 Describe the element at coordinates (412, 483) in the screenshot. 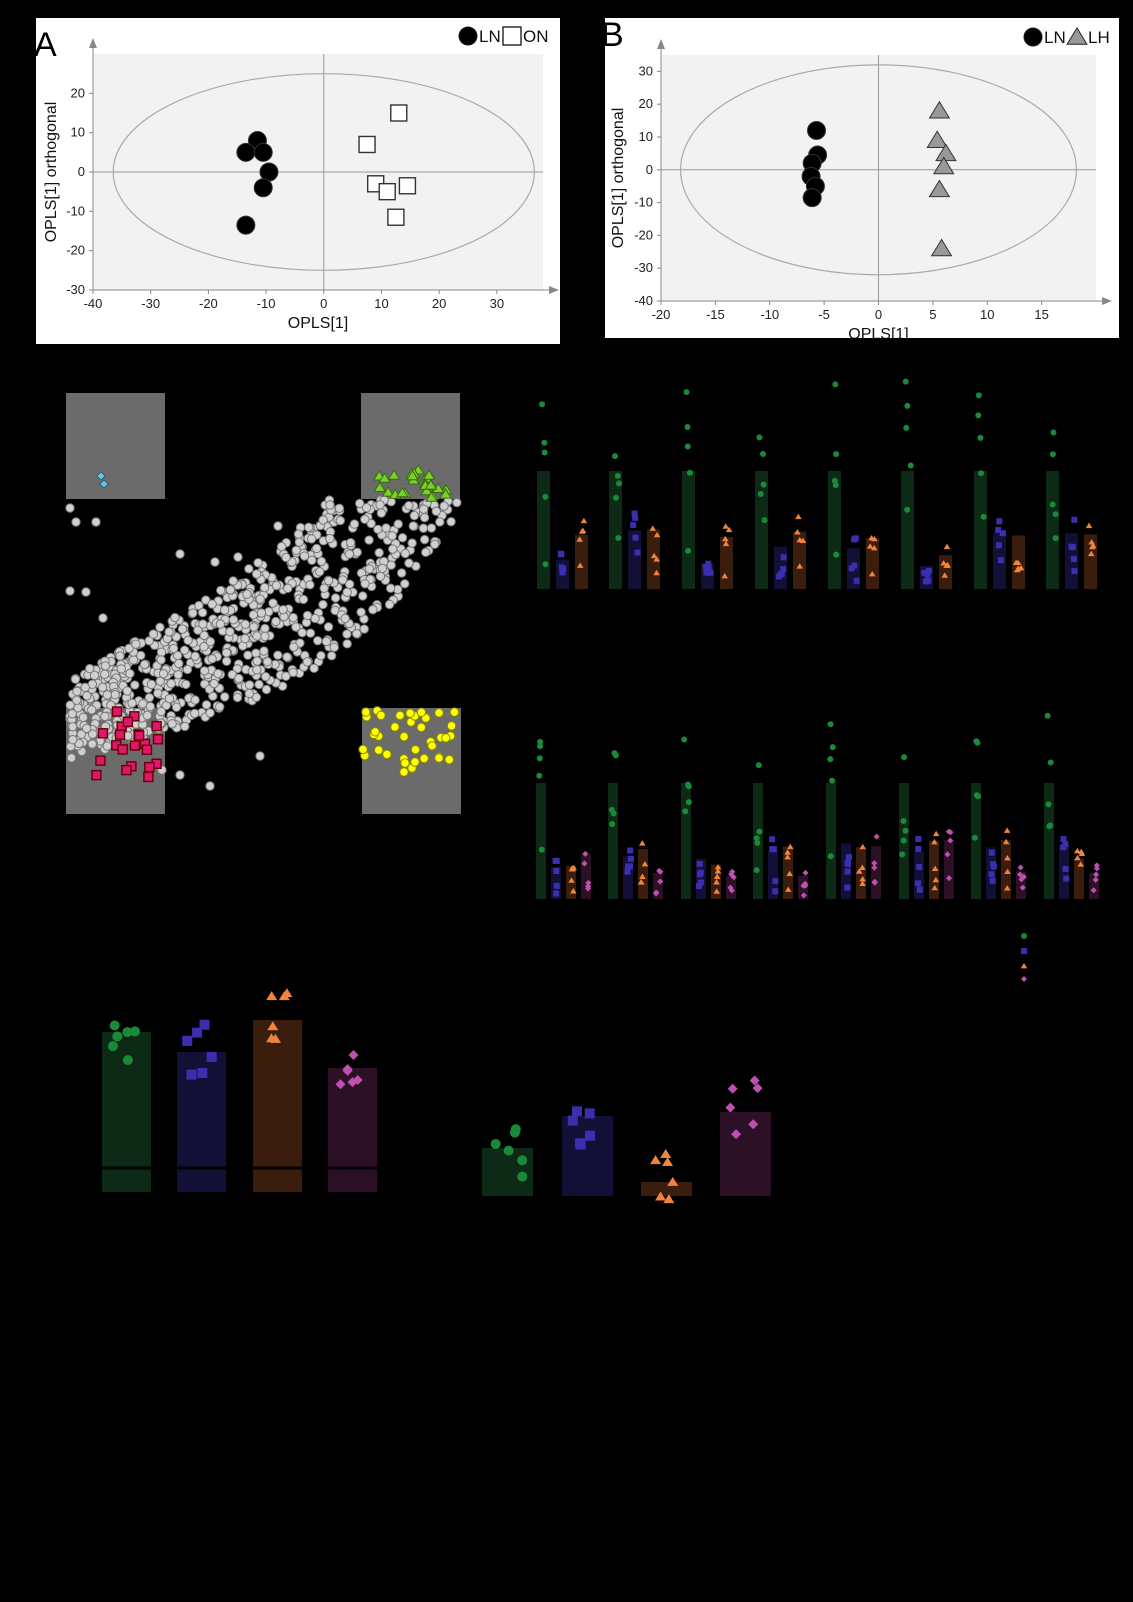

I see `splot-green-group` at that location.